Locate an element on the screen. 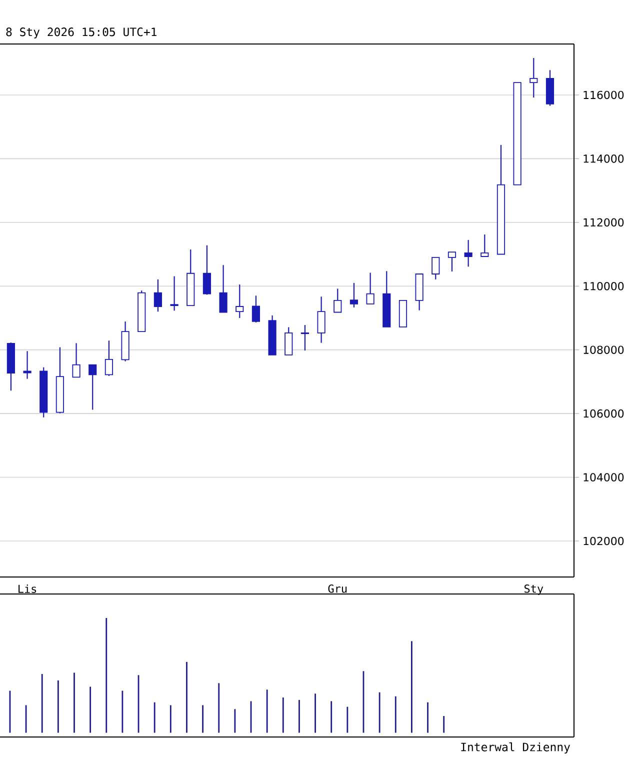  y-tick-label: 106000 is located at coordinates (604, 413).